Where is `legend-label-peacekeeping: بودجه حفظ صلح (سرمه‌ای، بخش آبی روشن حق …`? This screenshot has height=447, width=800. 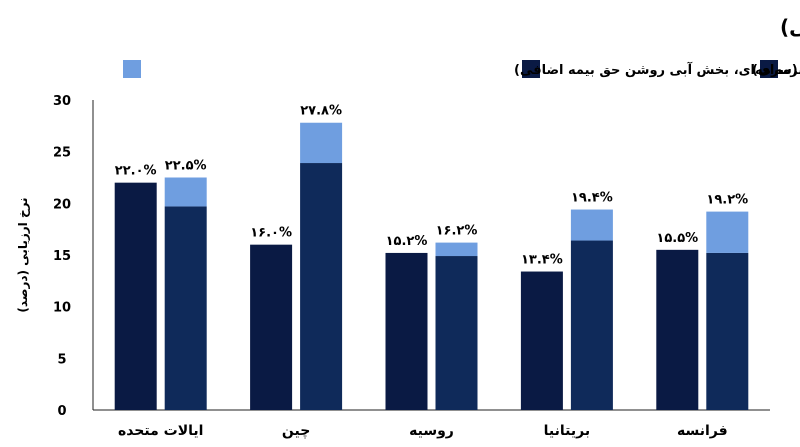
legend-label-peacekeeping: بودجه حفظ صلح (سرمه‌ای، بخش آبی روشن حق … is located at coordinates (657, 69).